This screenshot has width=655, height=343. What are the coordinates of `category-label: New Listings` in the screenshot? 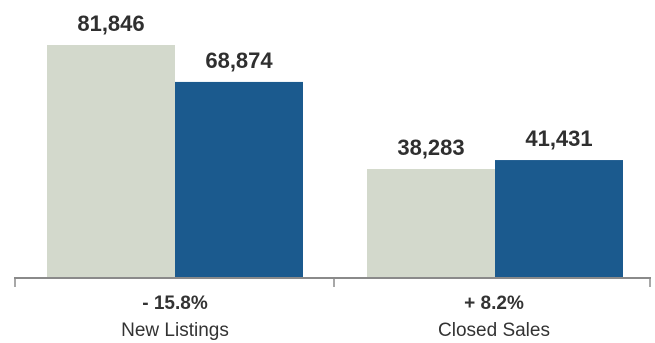 It's located at (175, 330).